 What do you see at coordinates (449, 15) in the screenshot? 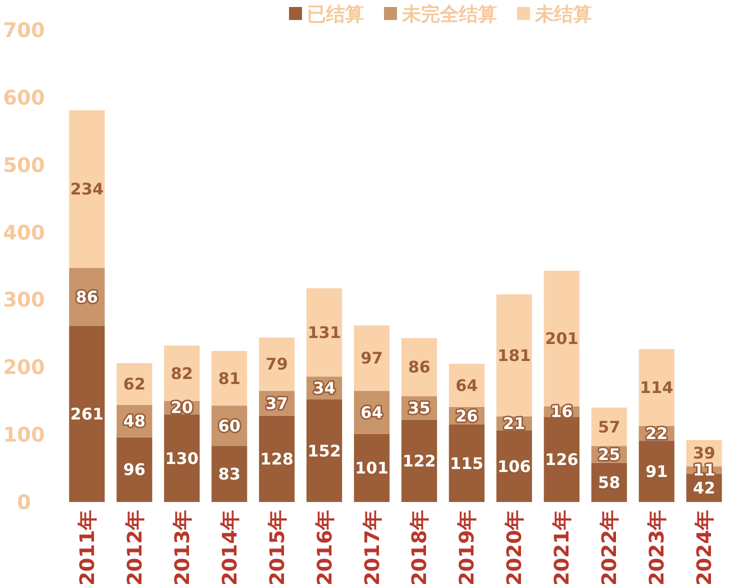
I see `legend-label: 未完全结算` at bounding box center [449, 15].